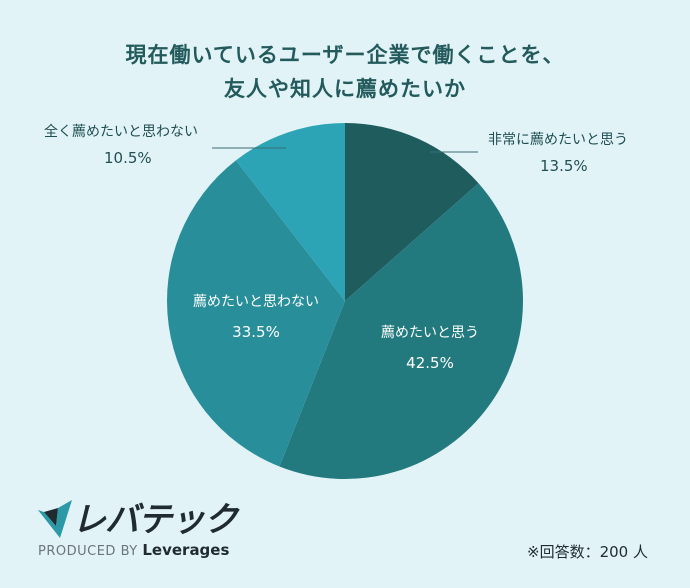 This screenshot has height=588, width=690. Describe the element at coordinates (345, 72) in the screenshot. I see `chart-title: 現在働いているユーザー企業で働くことを、 友人や知人に薦めたいか` at that location.